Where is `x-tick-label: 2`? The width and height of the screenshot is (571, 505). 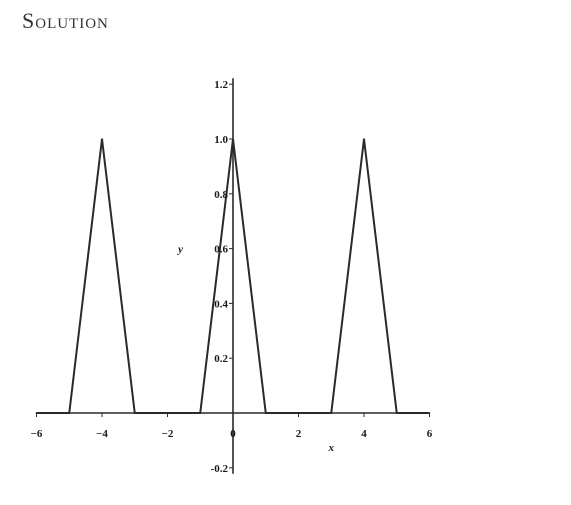 x-tick-label: 2 is located at coordinates (299, 434).